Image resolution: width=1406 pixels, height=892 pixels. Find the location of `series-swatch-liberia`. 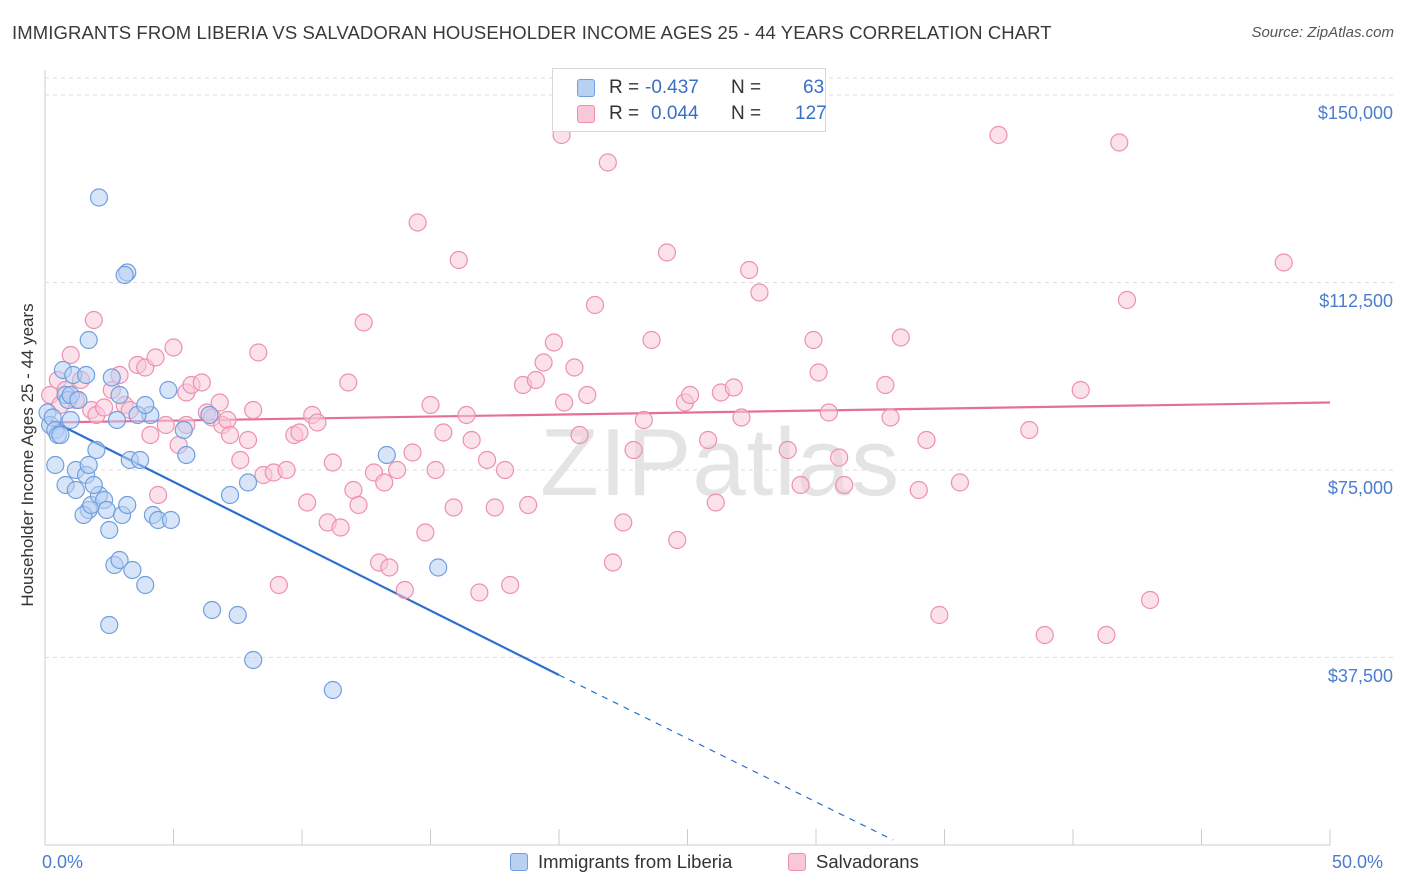

series-swatch-liberia is located at coordinates (519, 862).